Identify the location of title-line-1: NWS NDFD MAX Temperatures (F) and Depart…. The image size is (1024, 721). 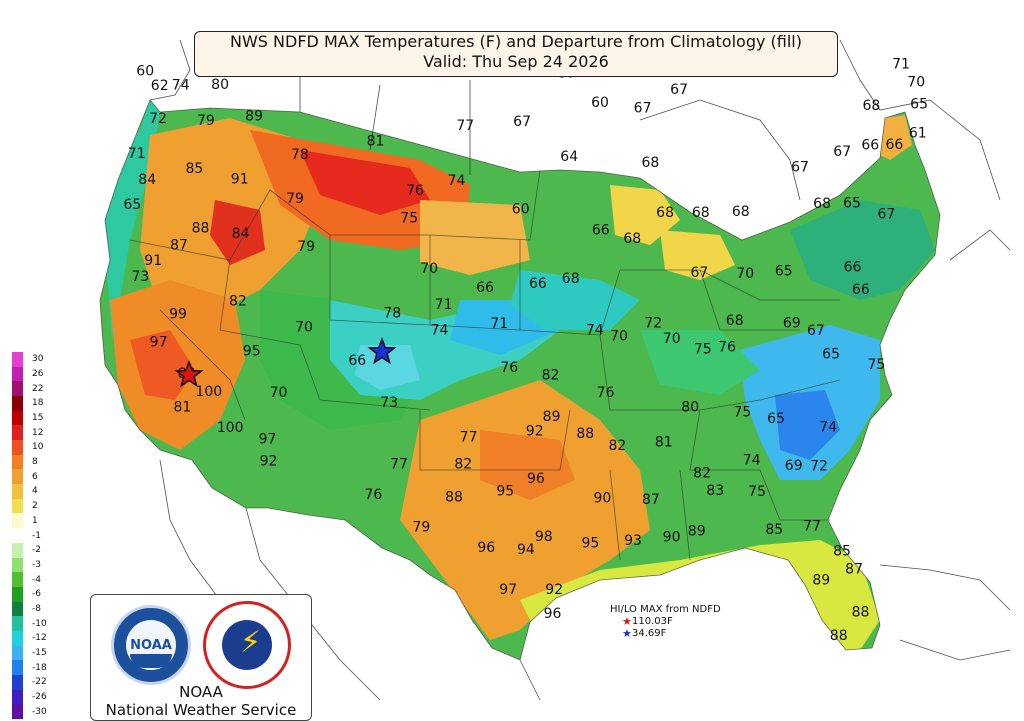
(516, 41).